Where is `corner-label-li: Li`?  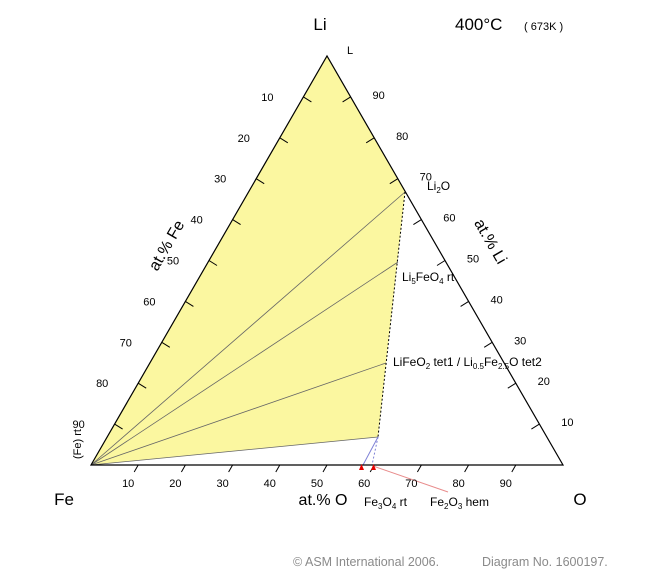
corner-label-li: Li is located at coordinates (319, 24).